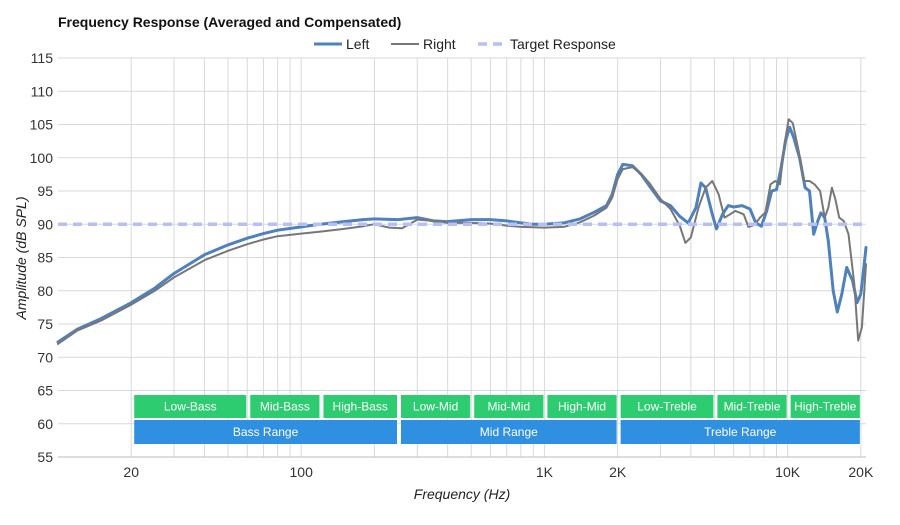 The image size is (900, 525). What do you see at coordinates (861, 472) in the screenshot?
I see `x-tick-label: 20K` at bounding box center [861, 472].